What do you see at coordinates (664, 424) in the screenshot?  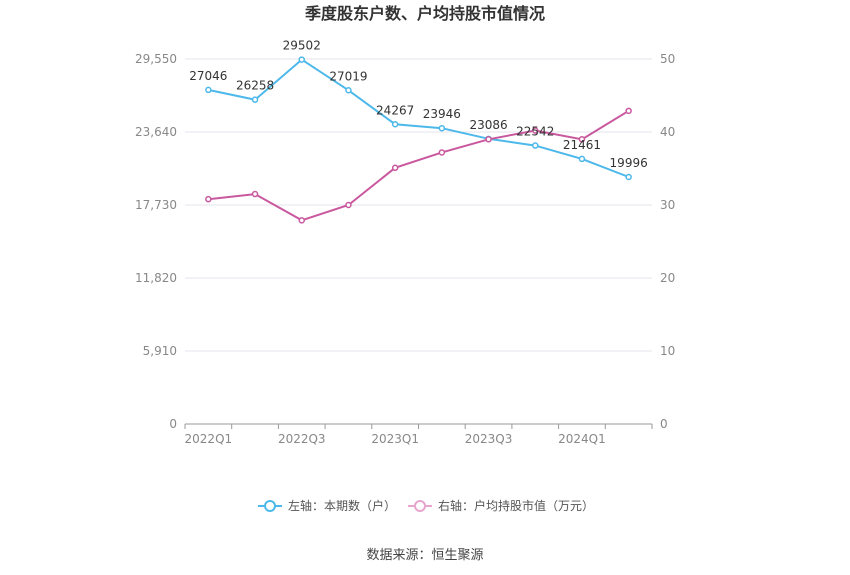 I see `right-tick-label: 0` at bounding box center [664, 424].